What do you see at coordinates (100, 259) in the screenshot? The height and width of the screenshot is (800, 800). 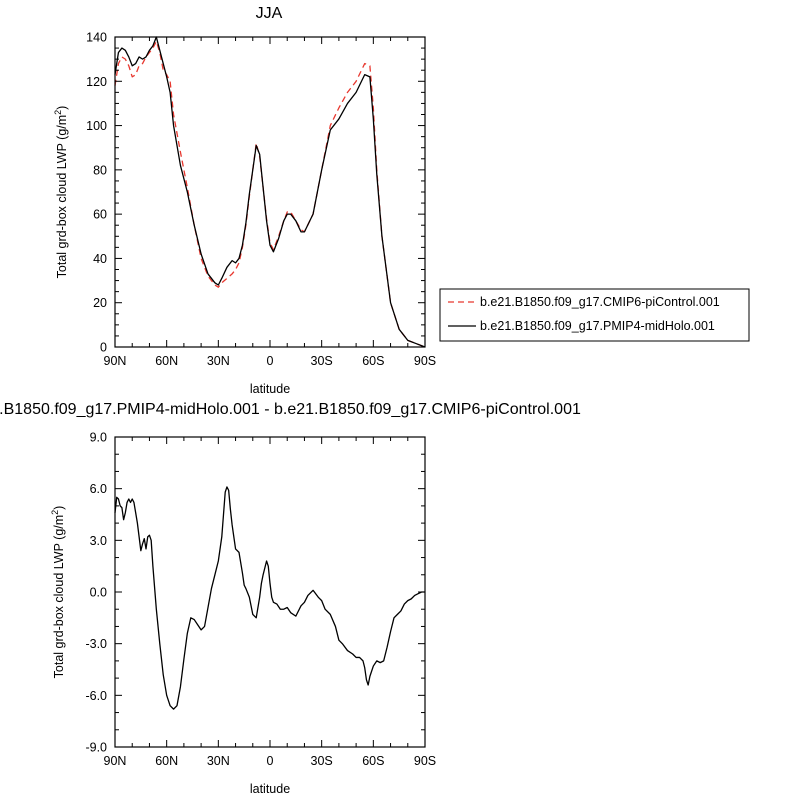 I see `top-panel-y-tick-label: 40` at bounding box center [100, 259].